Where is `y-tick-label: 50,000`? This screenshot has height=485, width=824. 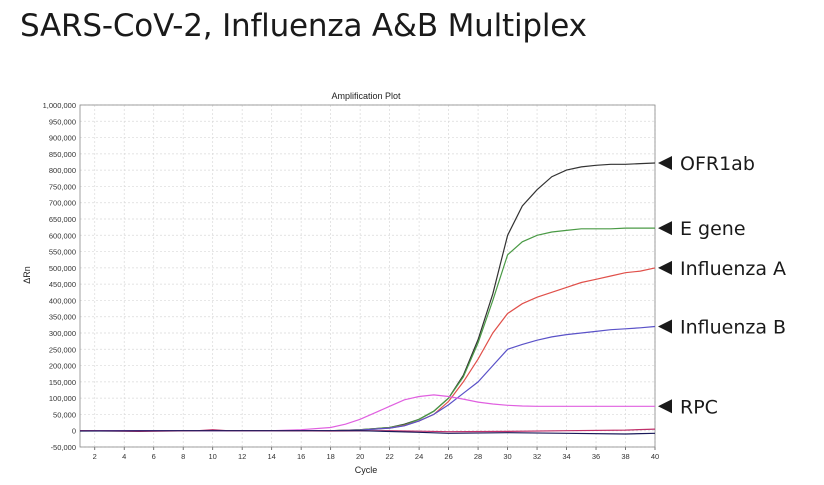
y-tick-label: 50,000 is located at coordinates (64, 414).